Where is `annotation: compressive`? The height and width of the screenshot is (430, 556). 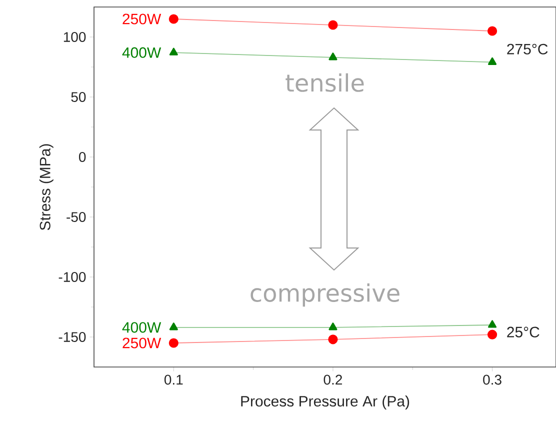 annotation: compressive is located at coordinates (325, 295).